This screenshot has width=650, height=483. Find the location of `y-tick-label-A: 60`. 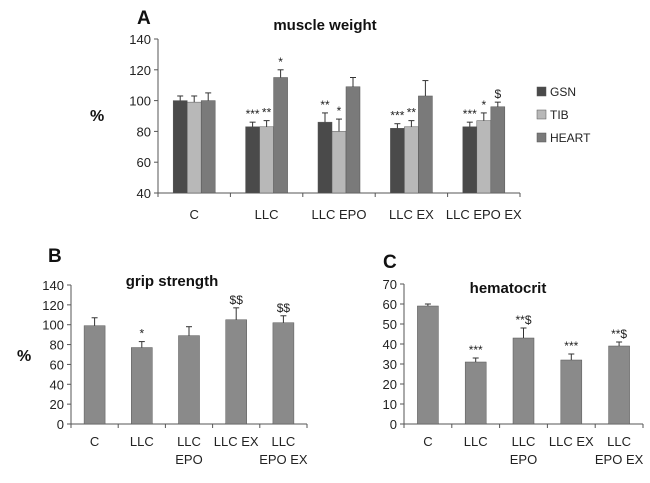

y-tick-label-A: 60 is located at coordinates (144, 162).